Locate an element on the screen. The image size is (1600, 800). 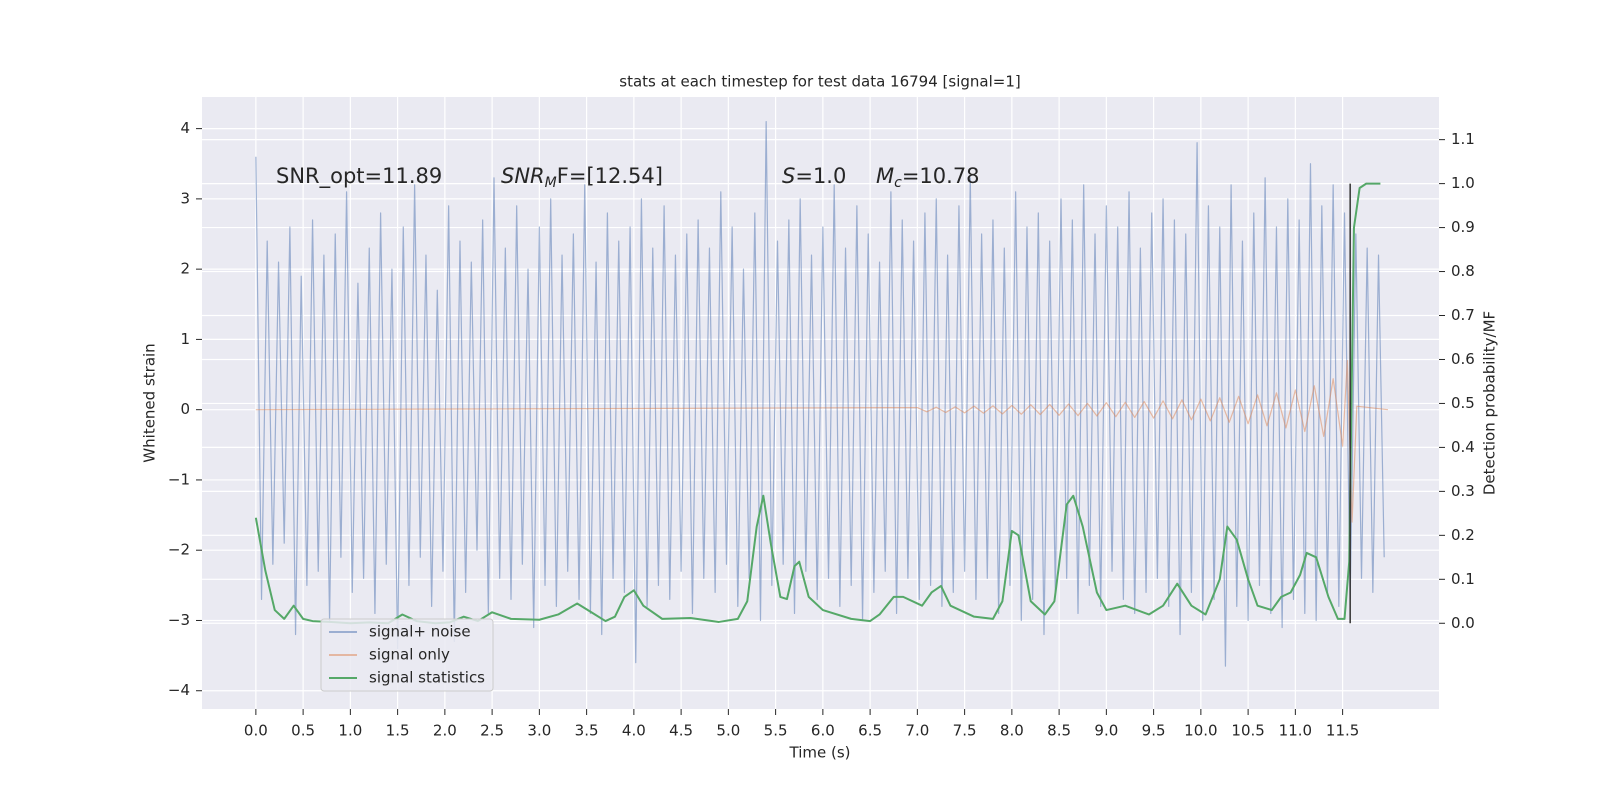
annotation-subscript: M is located at coordinates (551, 183).